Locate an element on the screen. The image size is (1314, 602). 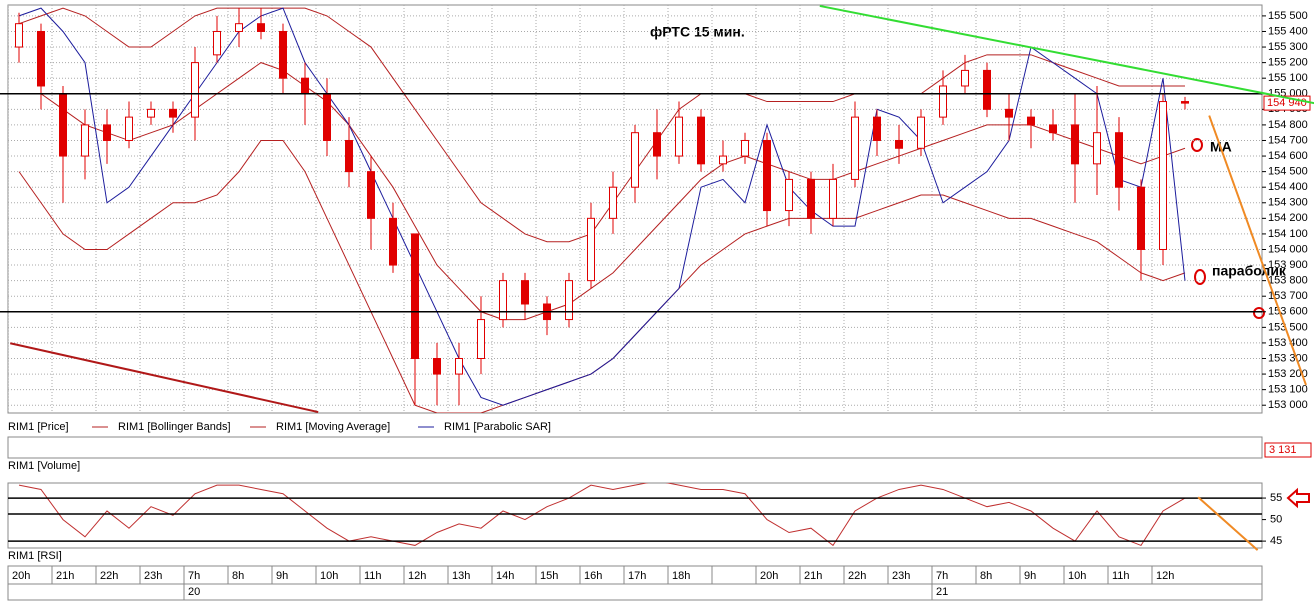
volume-panel is located at coordinates (635, 447).